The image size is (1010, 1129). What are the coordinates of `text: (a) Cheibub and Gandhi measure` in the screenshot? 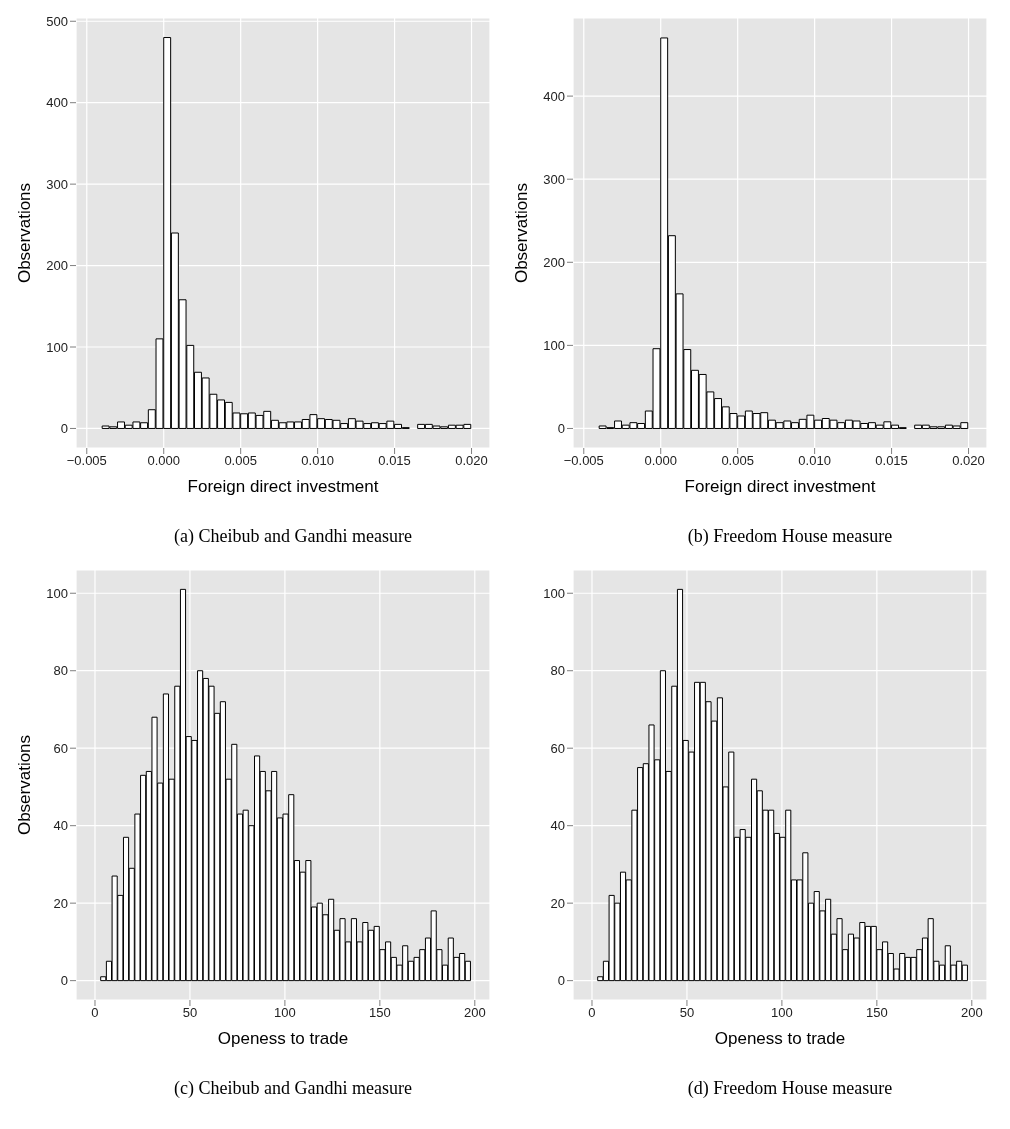 It's located at (293, 536).